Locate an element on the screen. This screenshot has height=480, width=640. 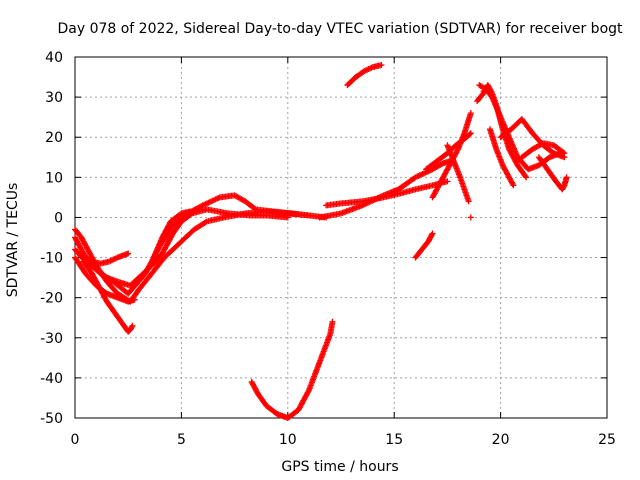
y-tick-label: 30 is located at coordinates (54, 98).